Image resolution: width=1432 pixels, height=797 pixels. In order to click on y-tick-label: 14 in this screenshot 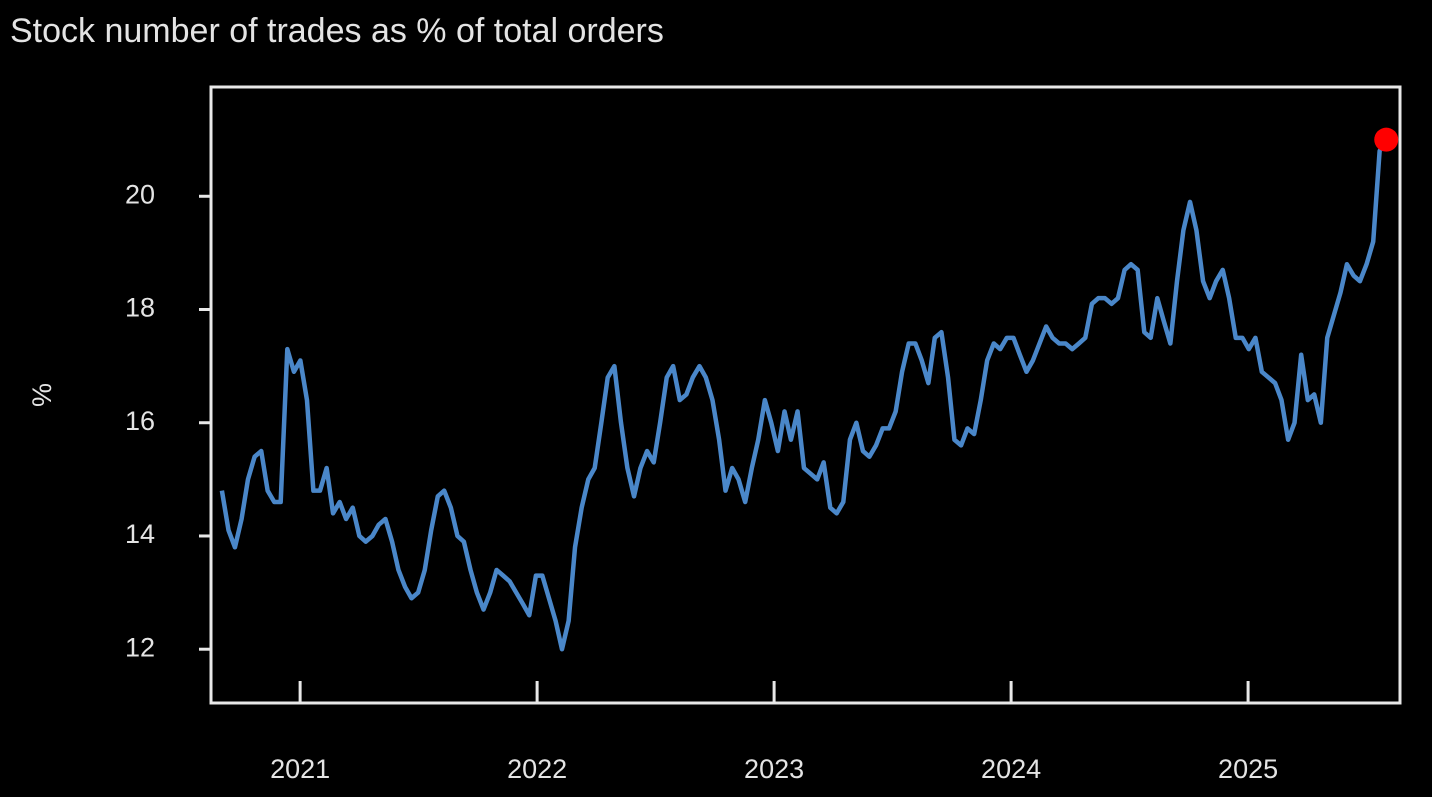, I will do `click(140, 534)`.